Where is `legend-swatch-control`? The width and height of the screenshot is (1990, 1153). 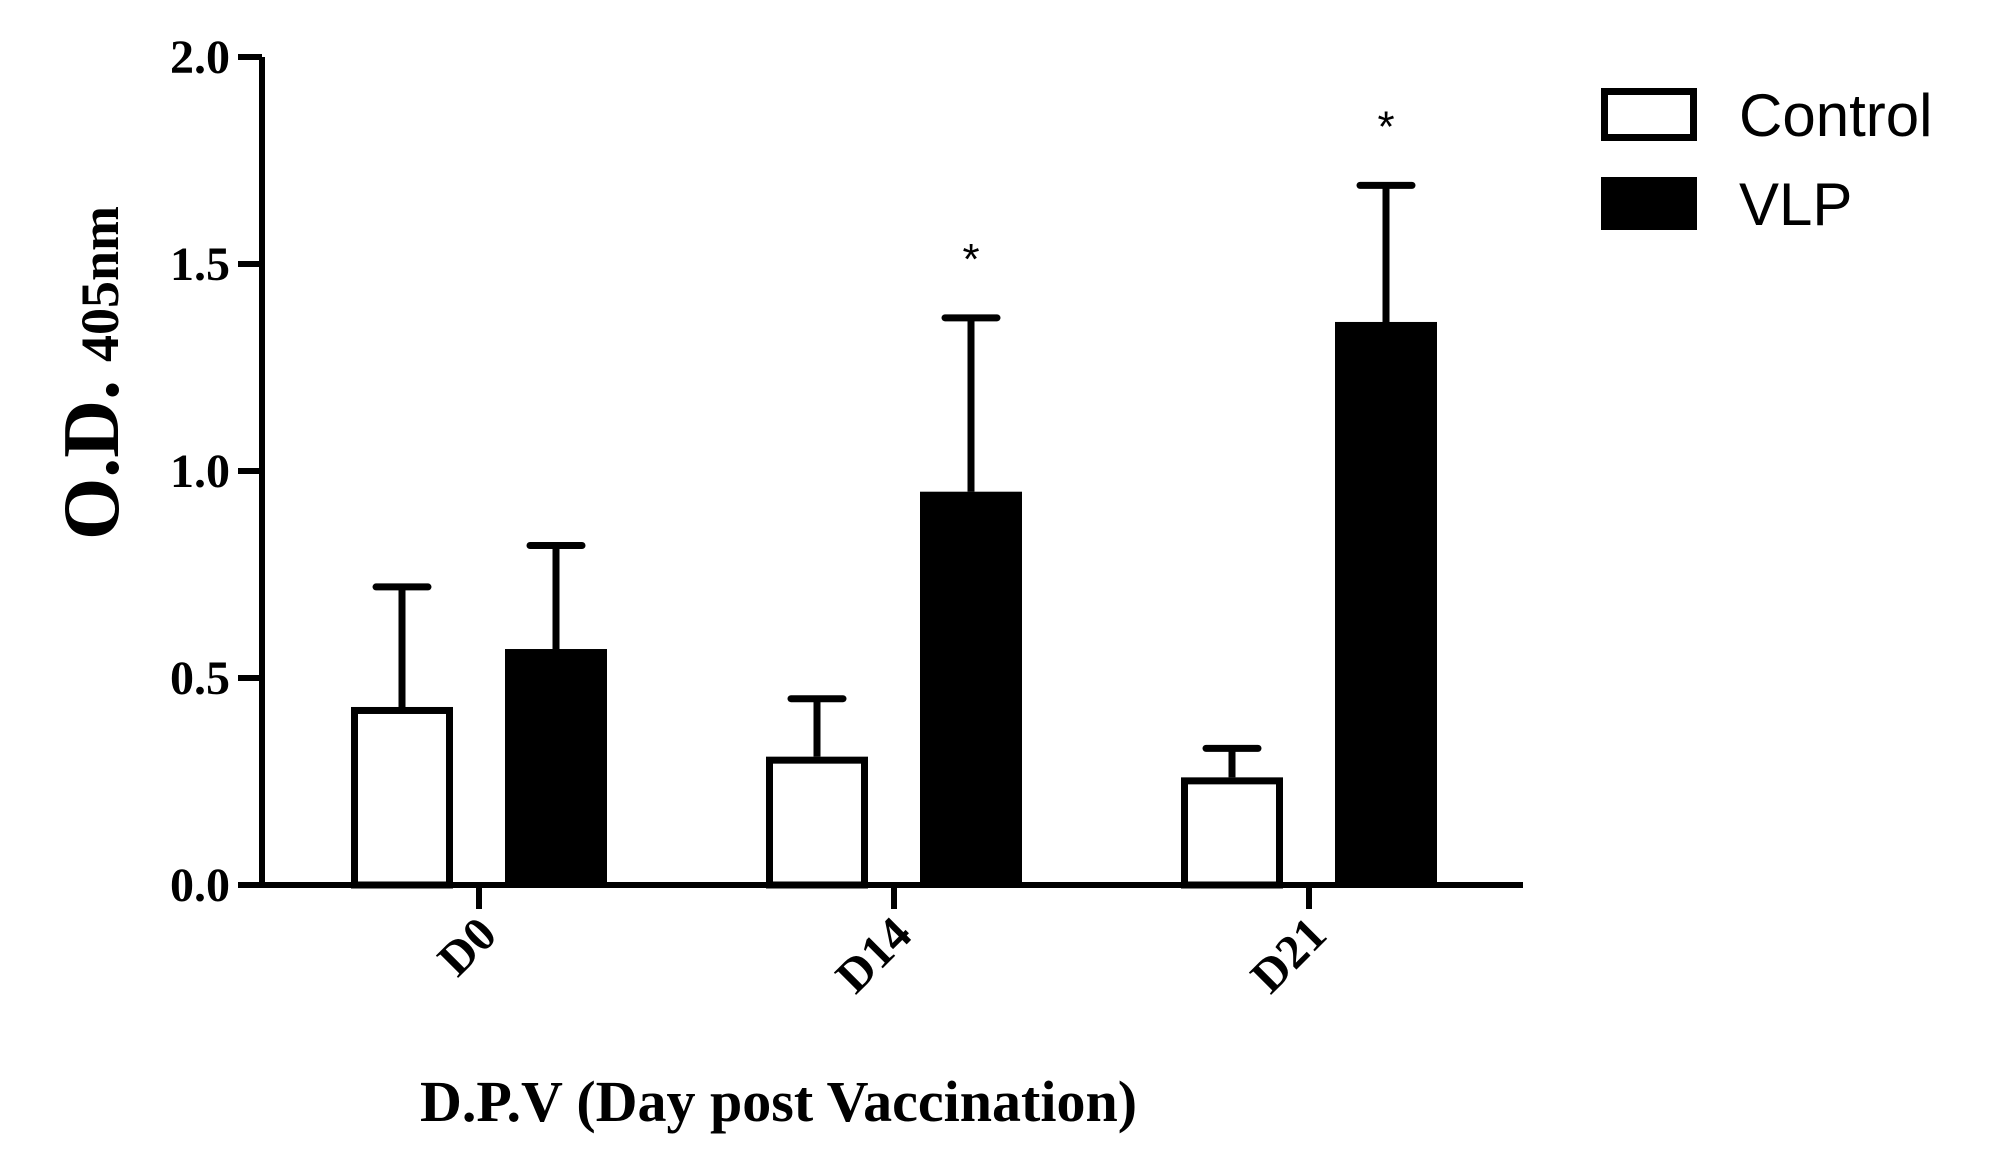
legend-swatch-control is located at coordinates (1649, 114).